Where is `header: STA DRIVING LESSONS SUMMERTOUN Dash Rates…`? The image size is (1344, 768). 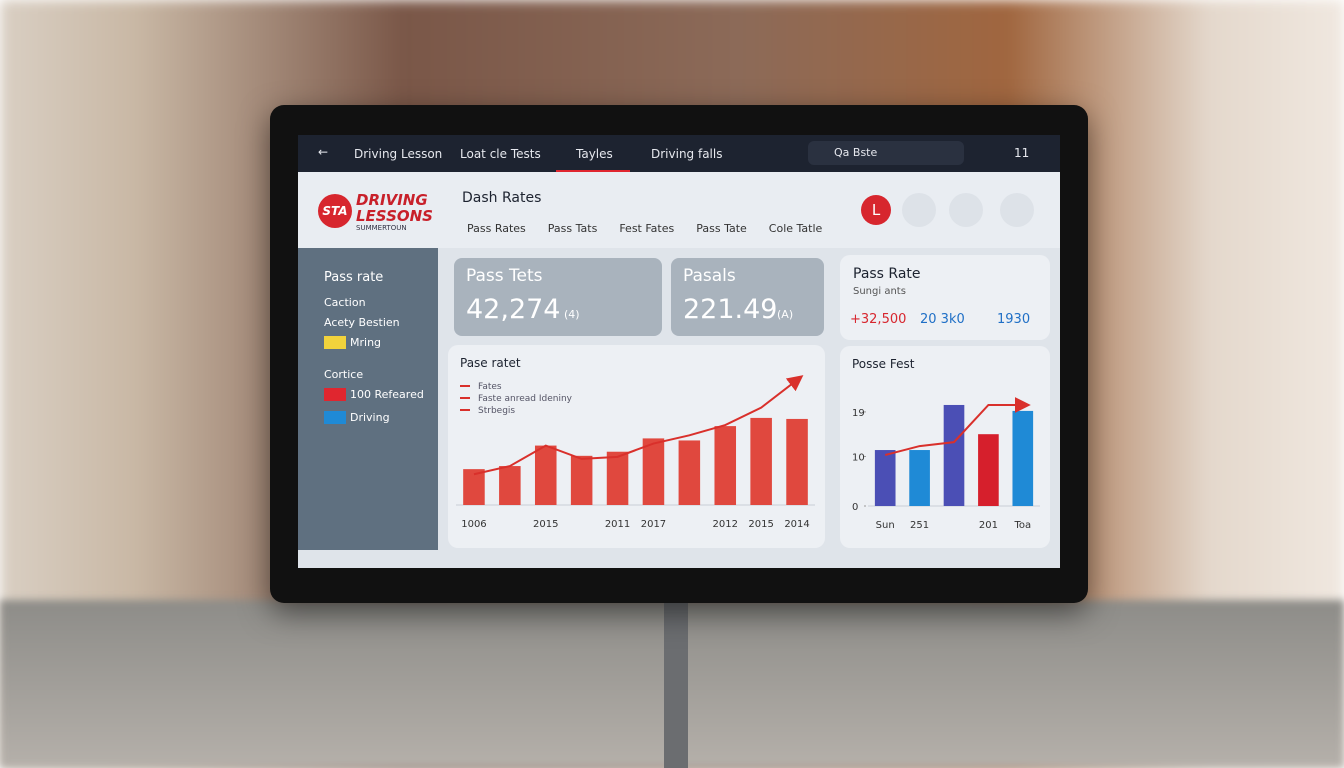 header: STA DRIVING LESSONS SUMMERTOUN Dash Rates… is located at coordinates (679, 210).